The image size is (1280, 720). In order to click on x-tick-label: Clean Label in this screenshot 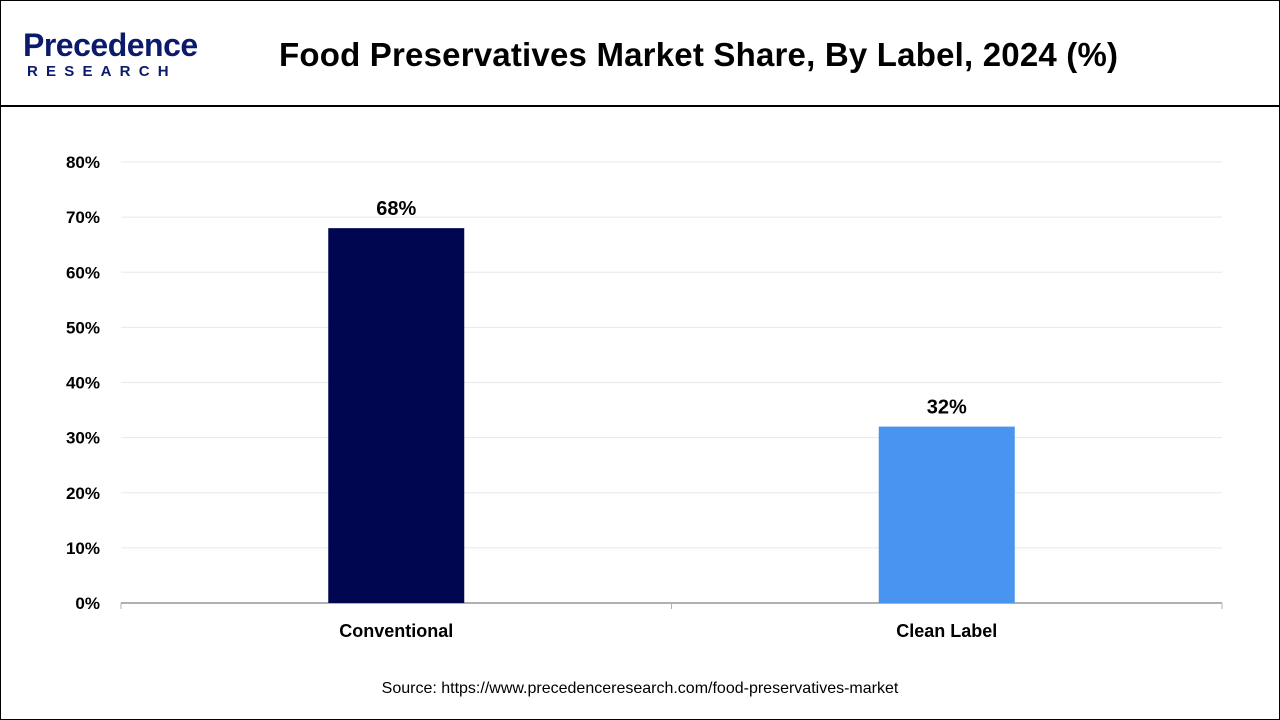, I will do `click(946, 631)`.